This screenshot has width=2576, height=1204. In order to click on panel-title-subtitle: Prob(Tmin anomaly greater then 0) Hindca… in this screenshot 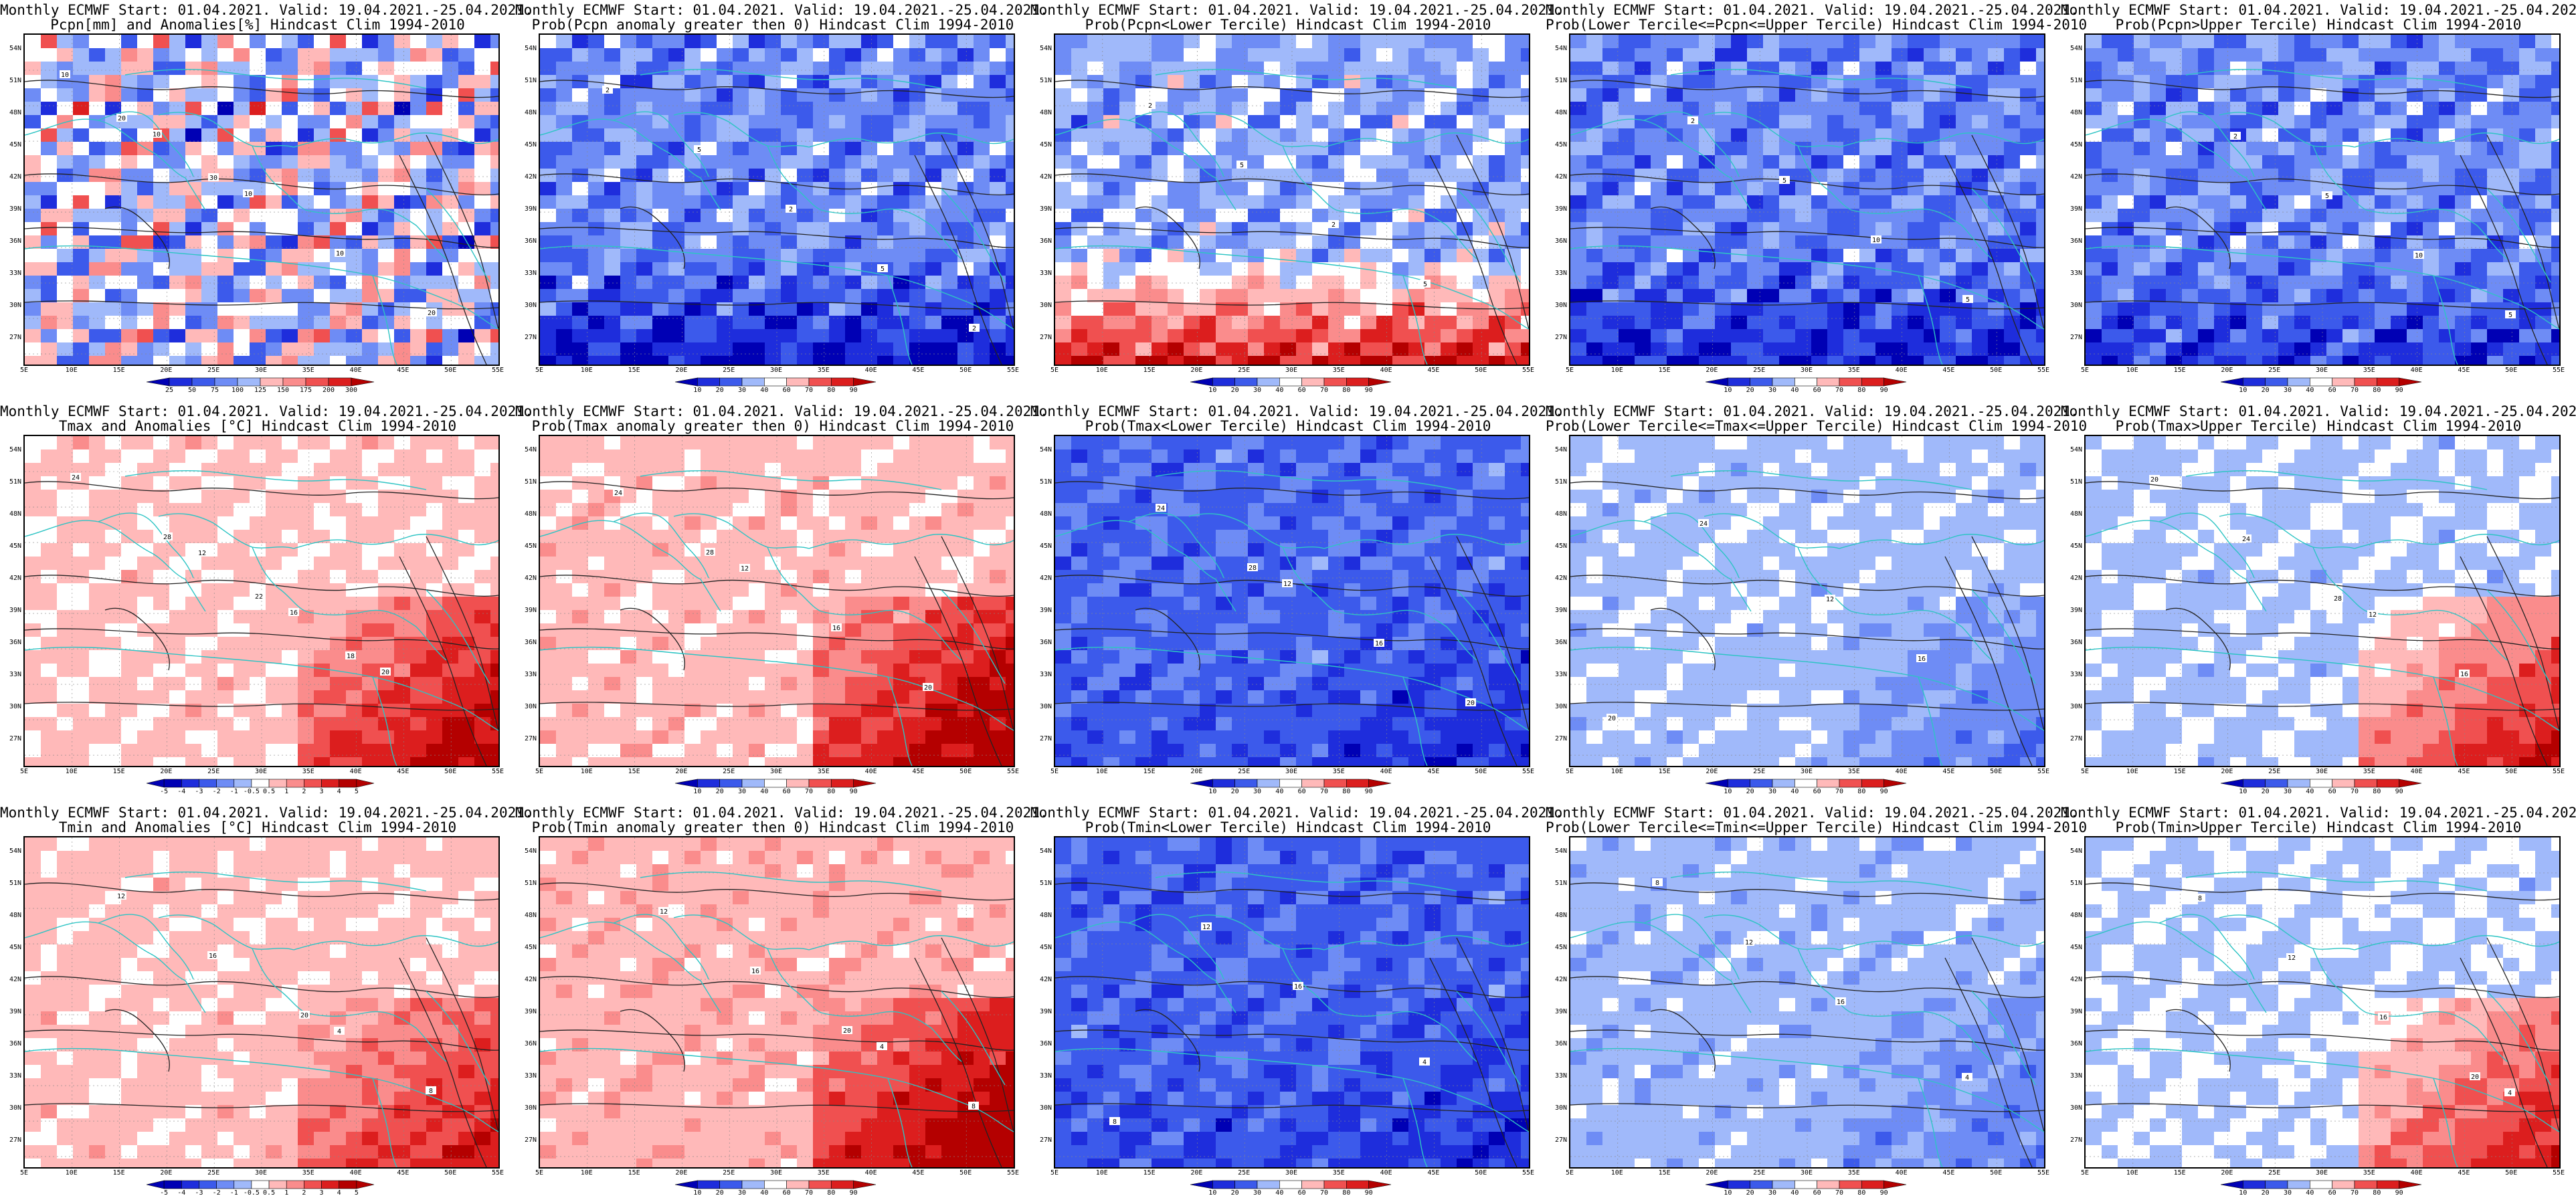, I will do `click(773, 827)`.